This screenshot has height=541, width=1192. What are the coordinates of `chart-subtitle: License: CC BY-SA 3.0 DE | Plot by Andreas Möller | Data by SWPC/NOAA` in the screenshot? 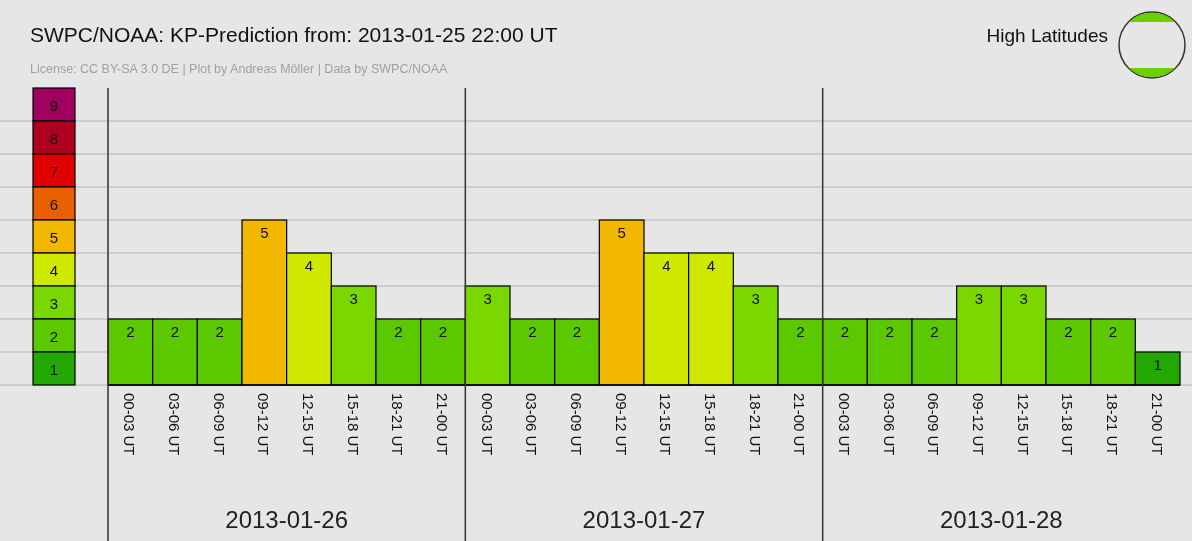 It's located at (239, 69).